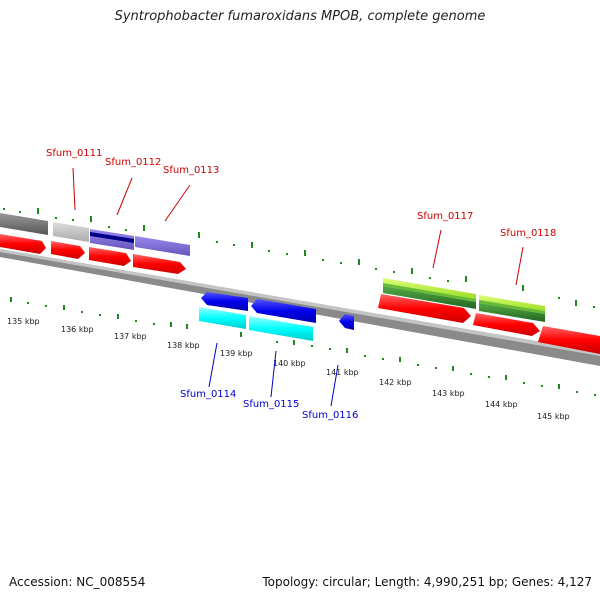 The height and width of the screenshot is (600, 600). Describe the element at coordinates (448, 393) in the screenshot. I see `tick-label: 143 kbp` at that location.